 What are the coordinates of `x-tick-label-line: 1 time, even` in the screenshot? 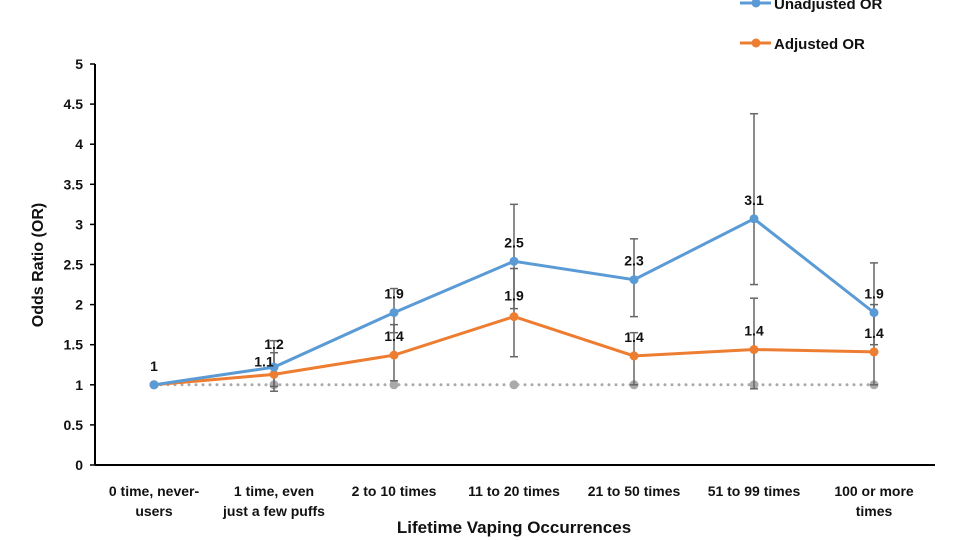 It's located at (274, 491).